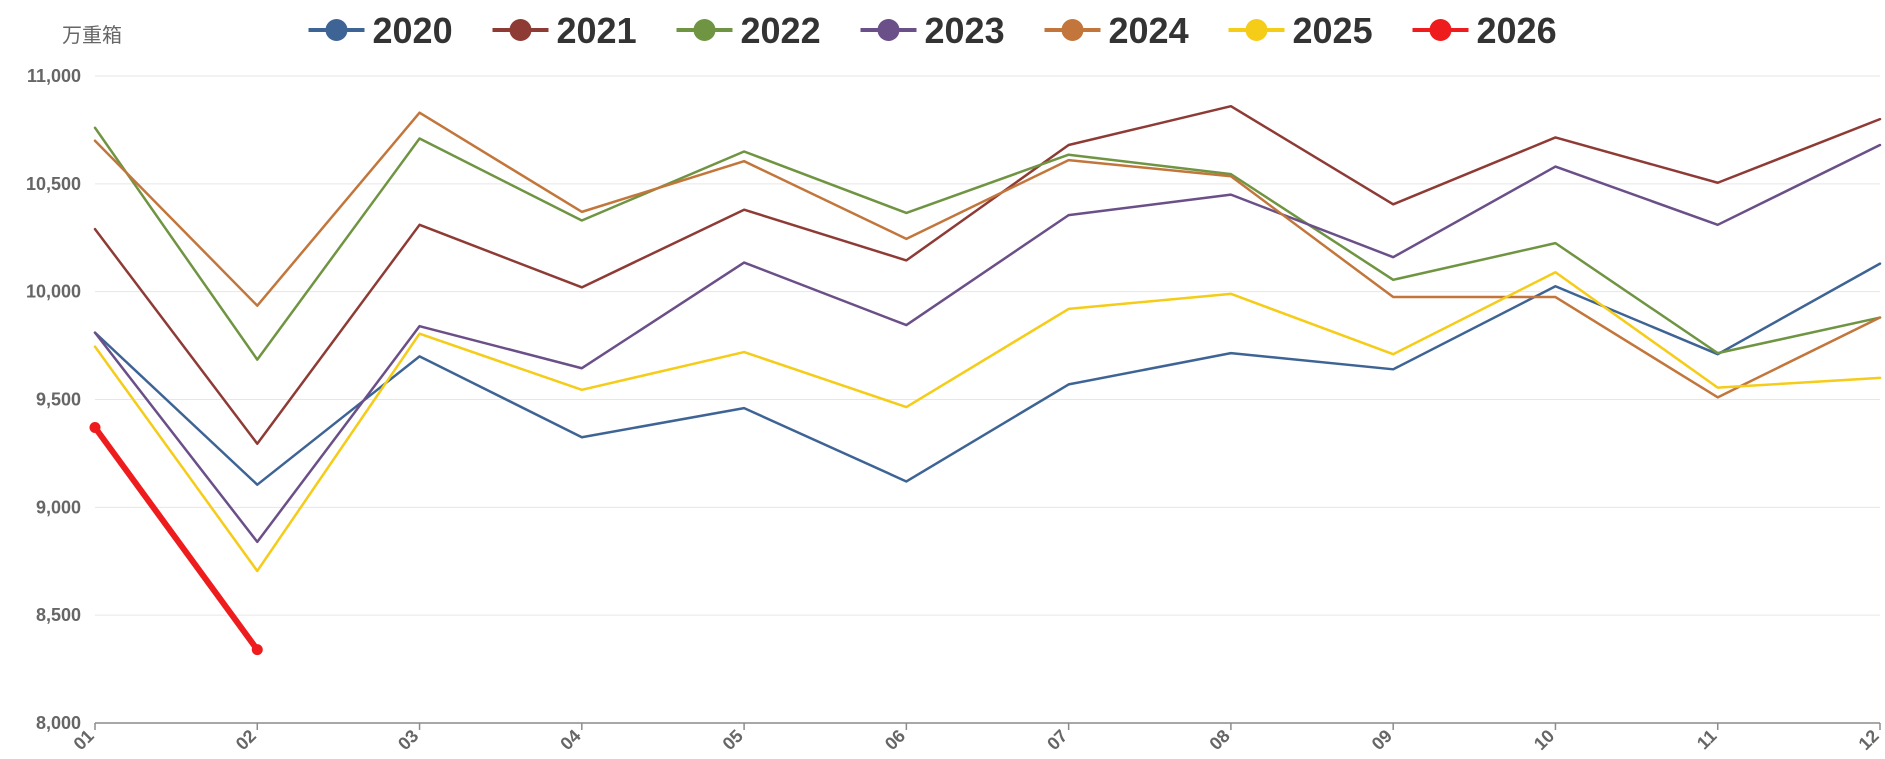  What do you see at coordinates (965, 30) in the screenshot?
I see `legend-label: 2023` at bounding box center [965, 30].